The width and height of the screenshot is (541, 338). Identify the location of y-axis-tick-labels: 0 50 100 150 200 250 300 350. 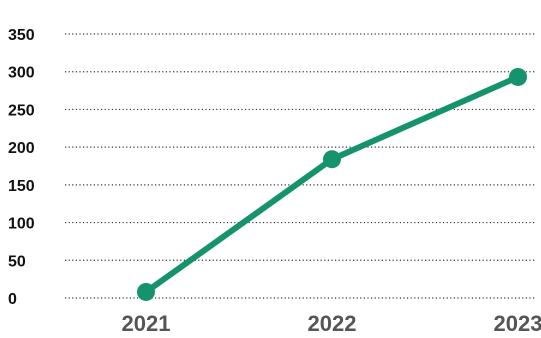
(21, 167).